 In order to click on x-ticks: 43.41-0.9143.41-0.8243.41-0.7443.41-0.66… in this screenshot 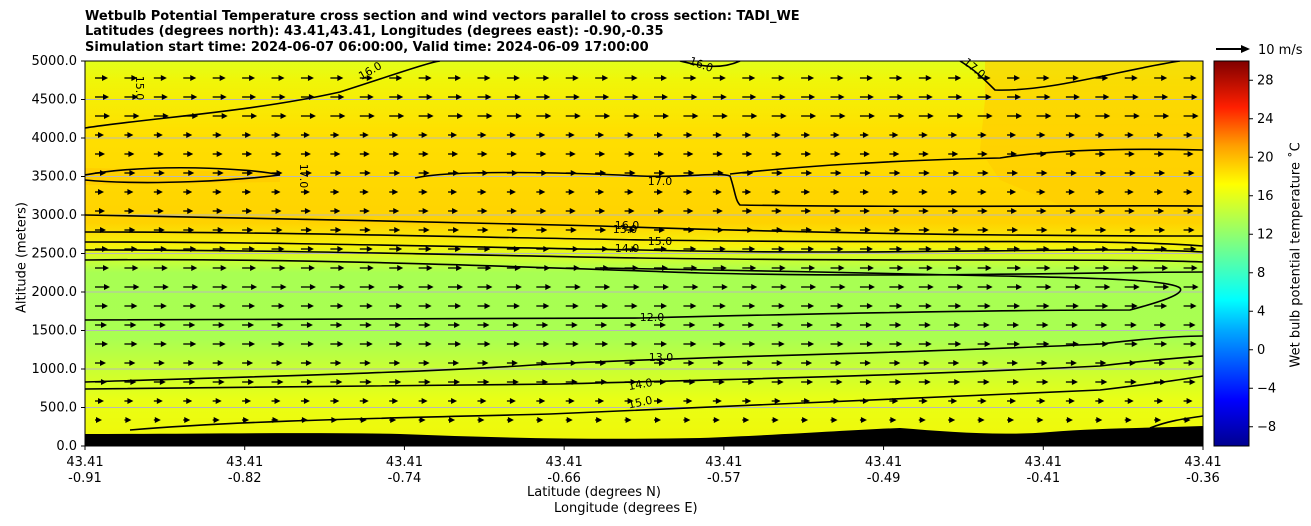, I will do `click(644, 466)`.